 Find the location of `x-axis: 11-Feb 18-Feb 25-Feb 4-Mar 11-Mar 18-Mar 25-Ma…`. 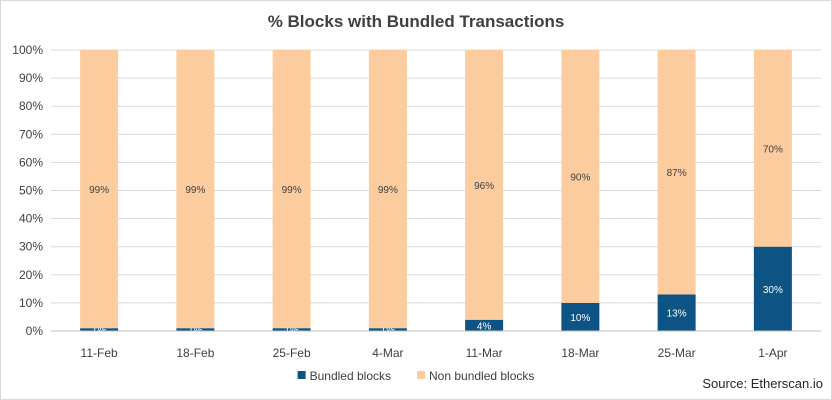

x-axis: 11-Feb 18-Feb 25-Feb 4-Mar 11-Mar 18-Mar 25-Ma… is located at coordinates (436, 345).